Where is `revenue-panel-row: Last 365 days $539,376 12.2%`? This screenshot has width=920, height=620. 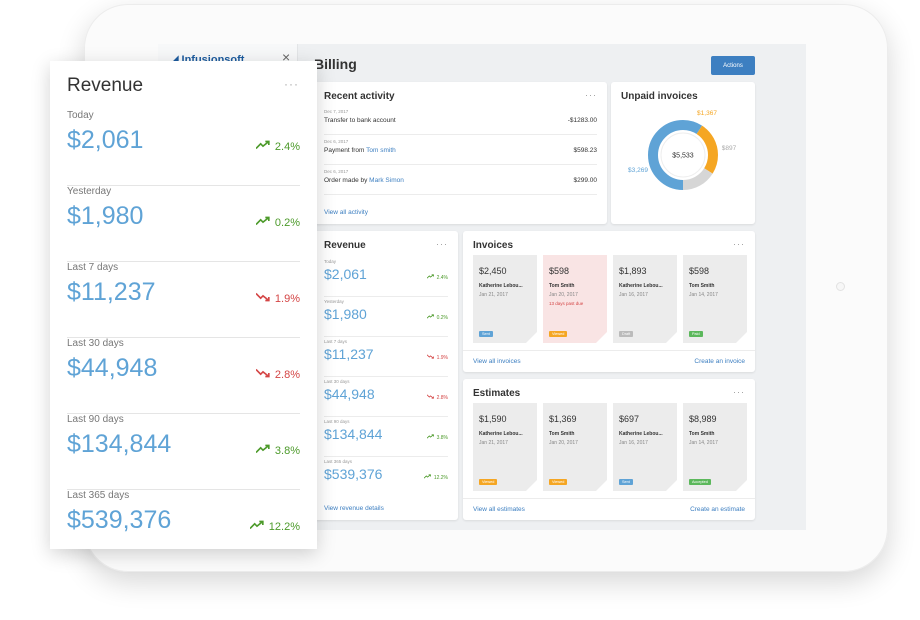
revenue-panel-row: Last 365 days $539,376 12.2% is located at coordinates (183, 528).